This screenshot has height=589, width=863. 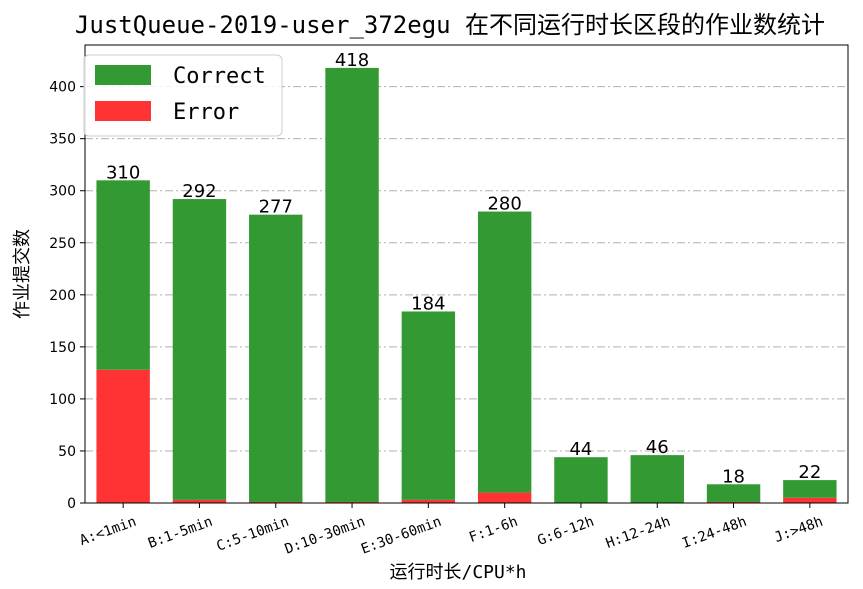 What do you see at coordinates (123, 275) in the screenshot?
I see `bar-correct-a-1min` at bounding box center [123, 275].